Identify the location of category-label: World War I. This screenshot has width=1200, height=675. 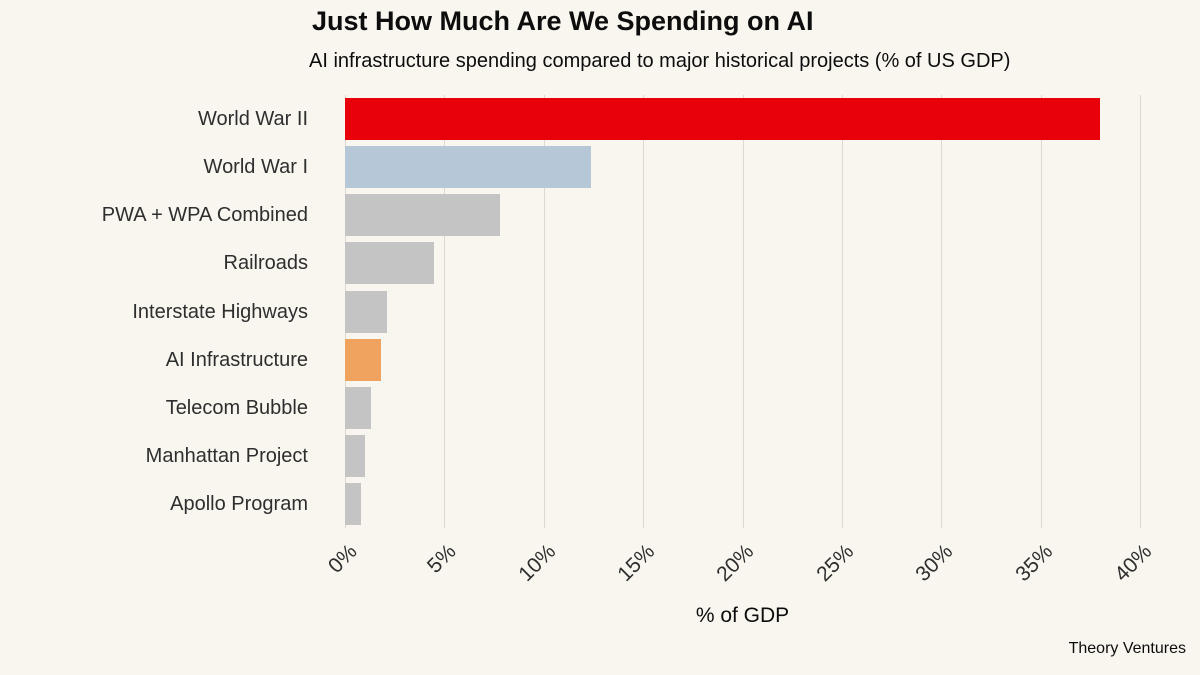
(255, 167).